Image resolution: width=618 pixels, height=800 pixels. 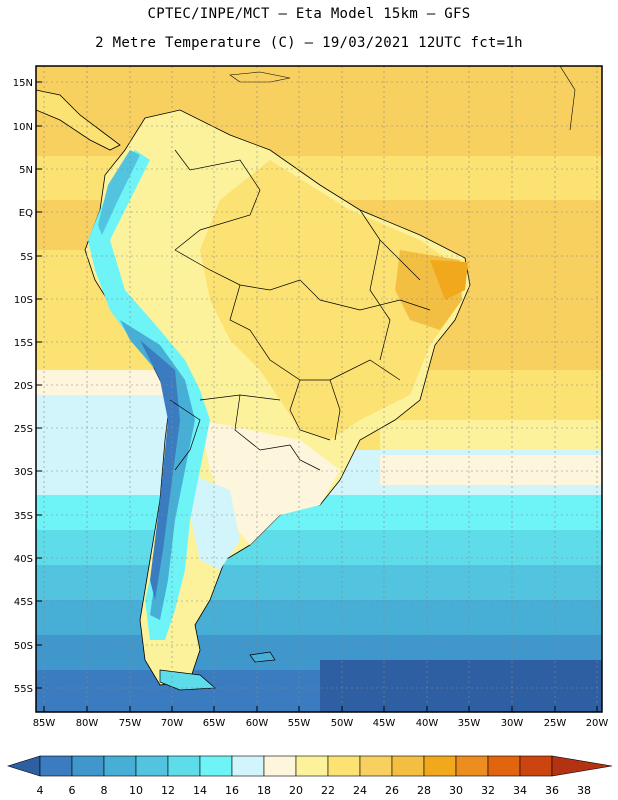 I want to click on lat-label: 45S, so click(x=23, y=602).